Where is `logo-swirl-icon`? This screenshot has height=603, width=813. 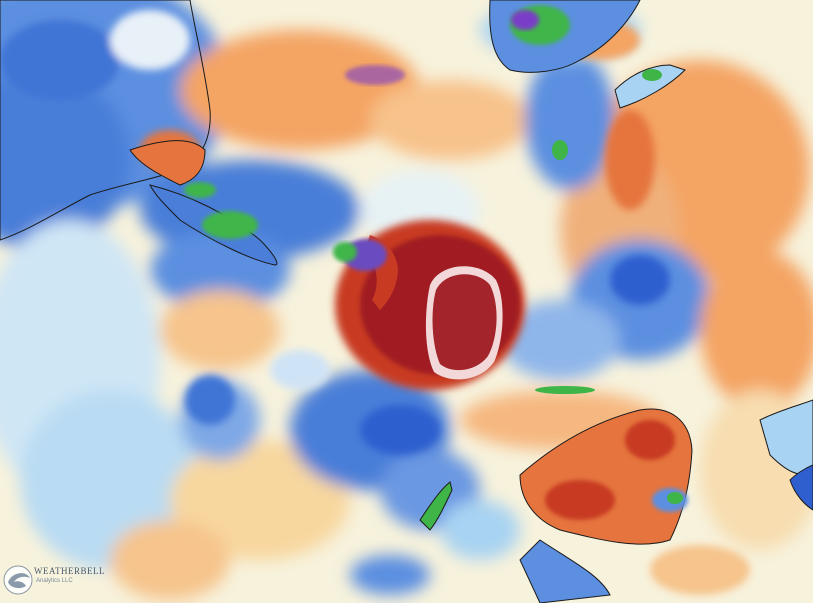 logo-swirl-icon is located at coordinates (18, 580).